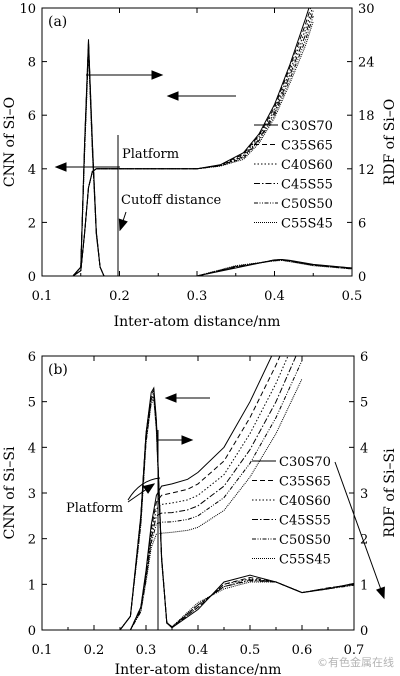  What do you see at coordinates (359, 530) in the screenshot?
I see `shift-arrow-b-shaft` at bounding box center [359, 530].